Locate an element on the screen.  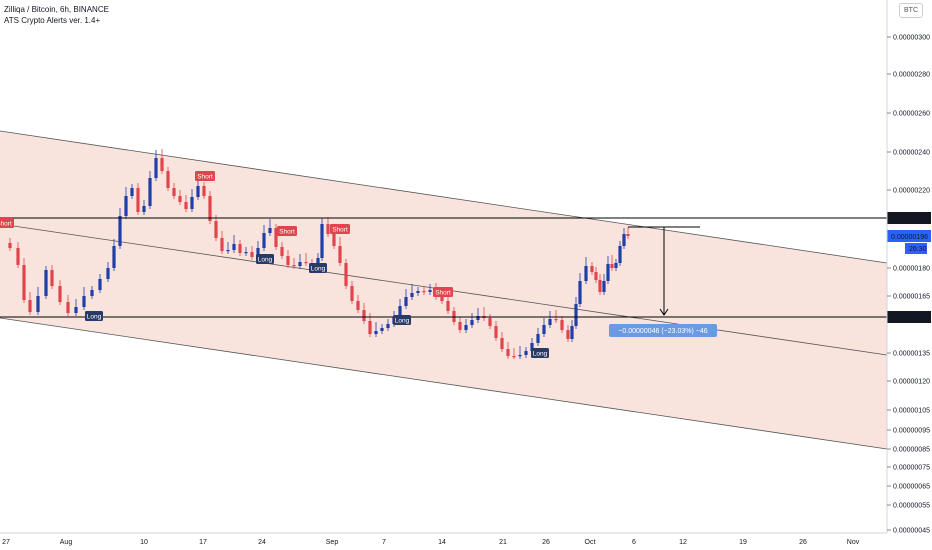
level-price-badge is located at coordinates (909, 218).